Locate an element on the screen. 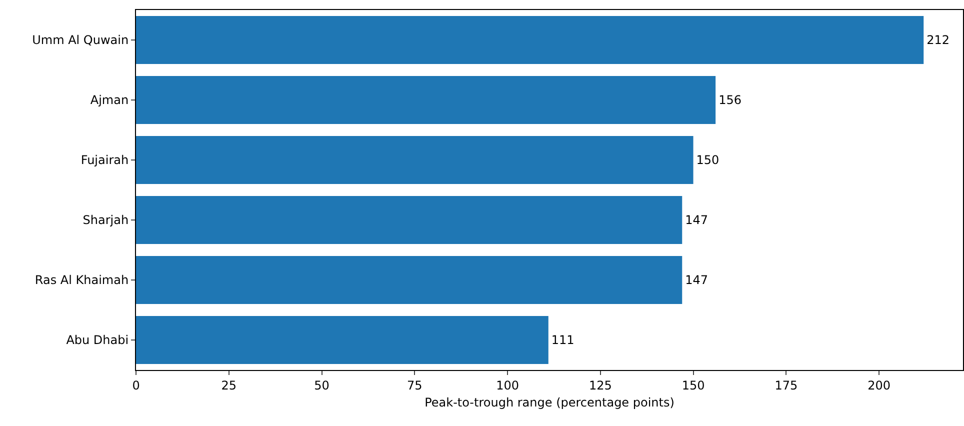 This screenshot has height=426, width=964. data-label: 111 is located at coordinates (562, 340).